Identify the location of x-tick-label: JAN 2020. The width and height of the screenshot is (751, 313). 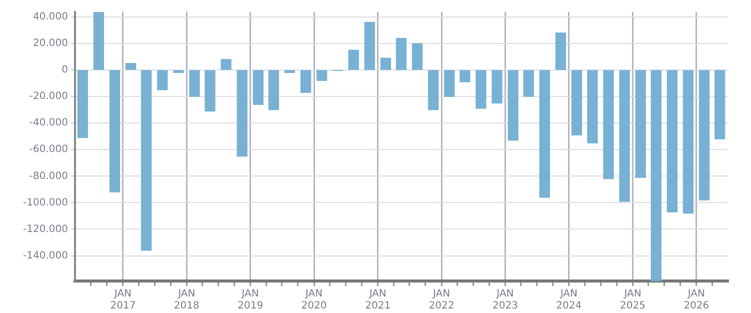
(314, 300).